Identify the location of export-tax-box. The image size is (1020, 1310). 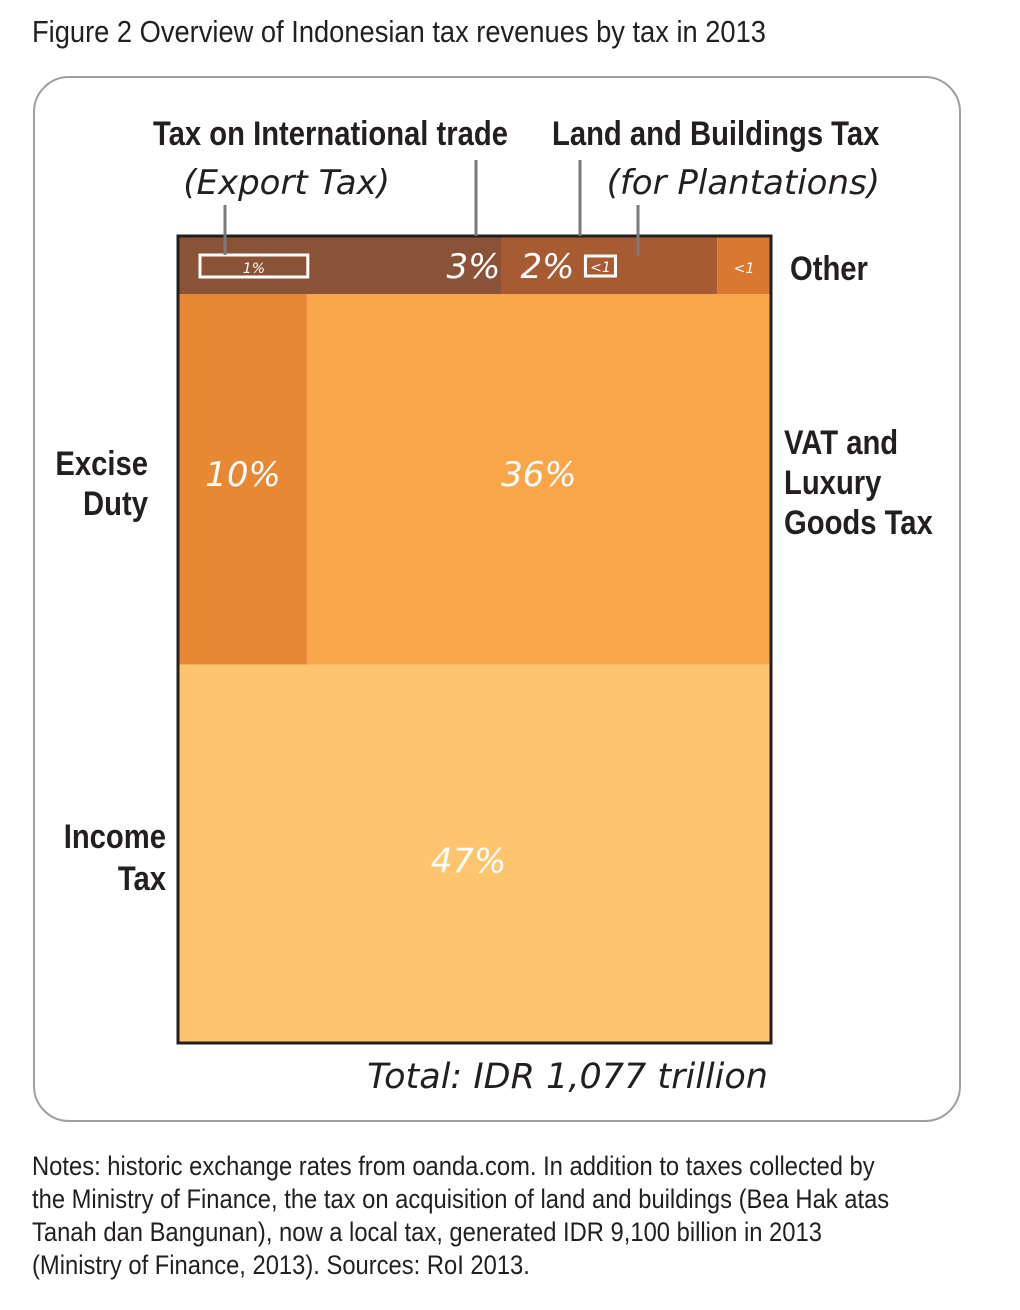
(254, 266).